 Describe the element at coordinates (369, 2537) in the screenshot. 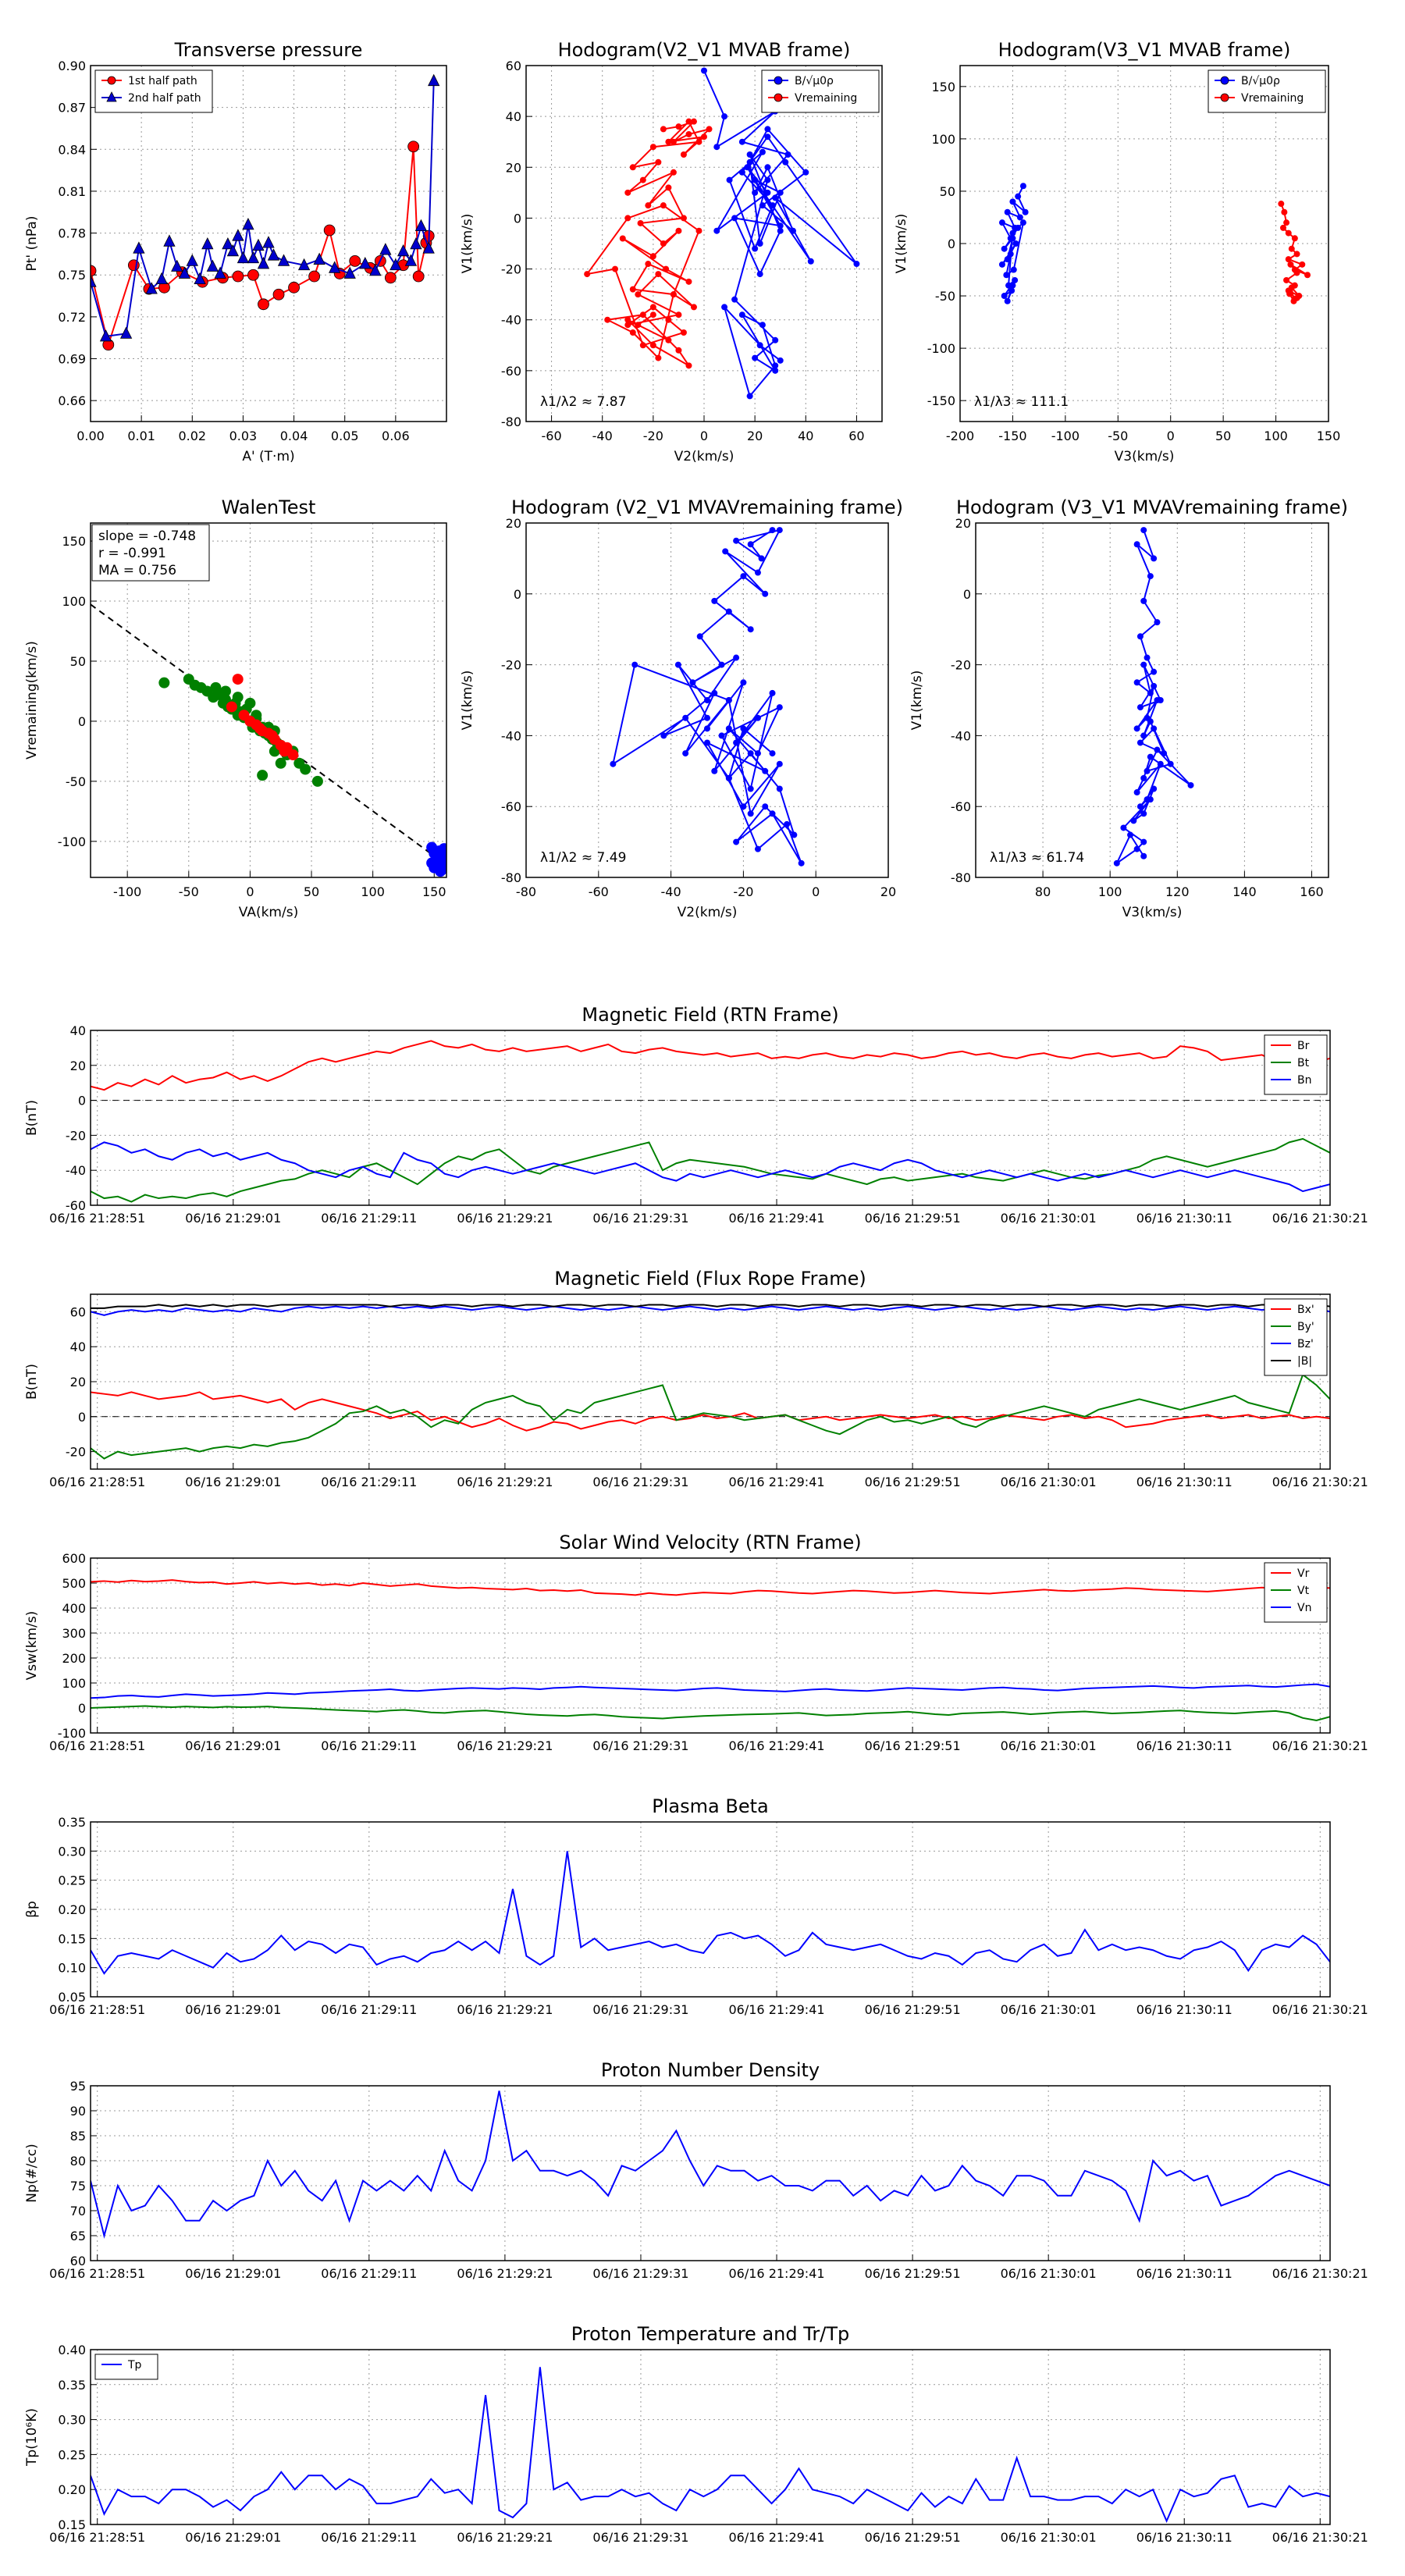

I see `x-tick-label: 06/16 21:29:11` at that location.